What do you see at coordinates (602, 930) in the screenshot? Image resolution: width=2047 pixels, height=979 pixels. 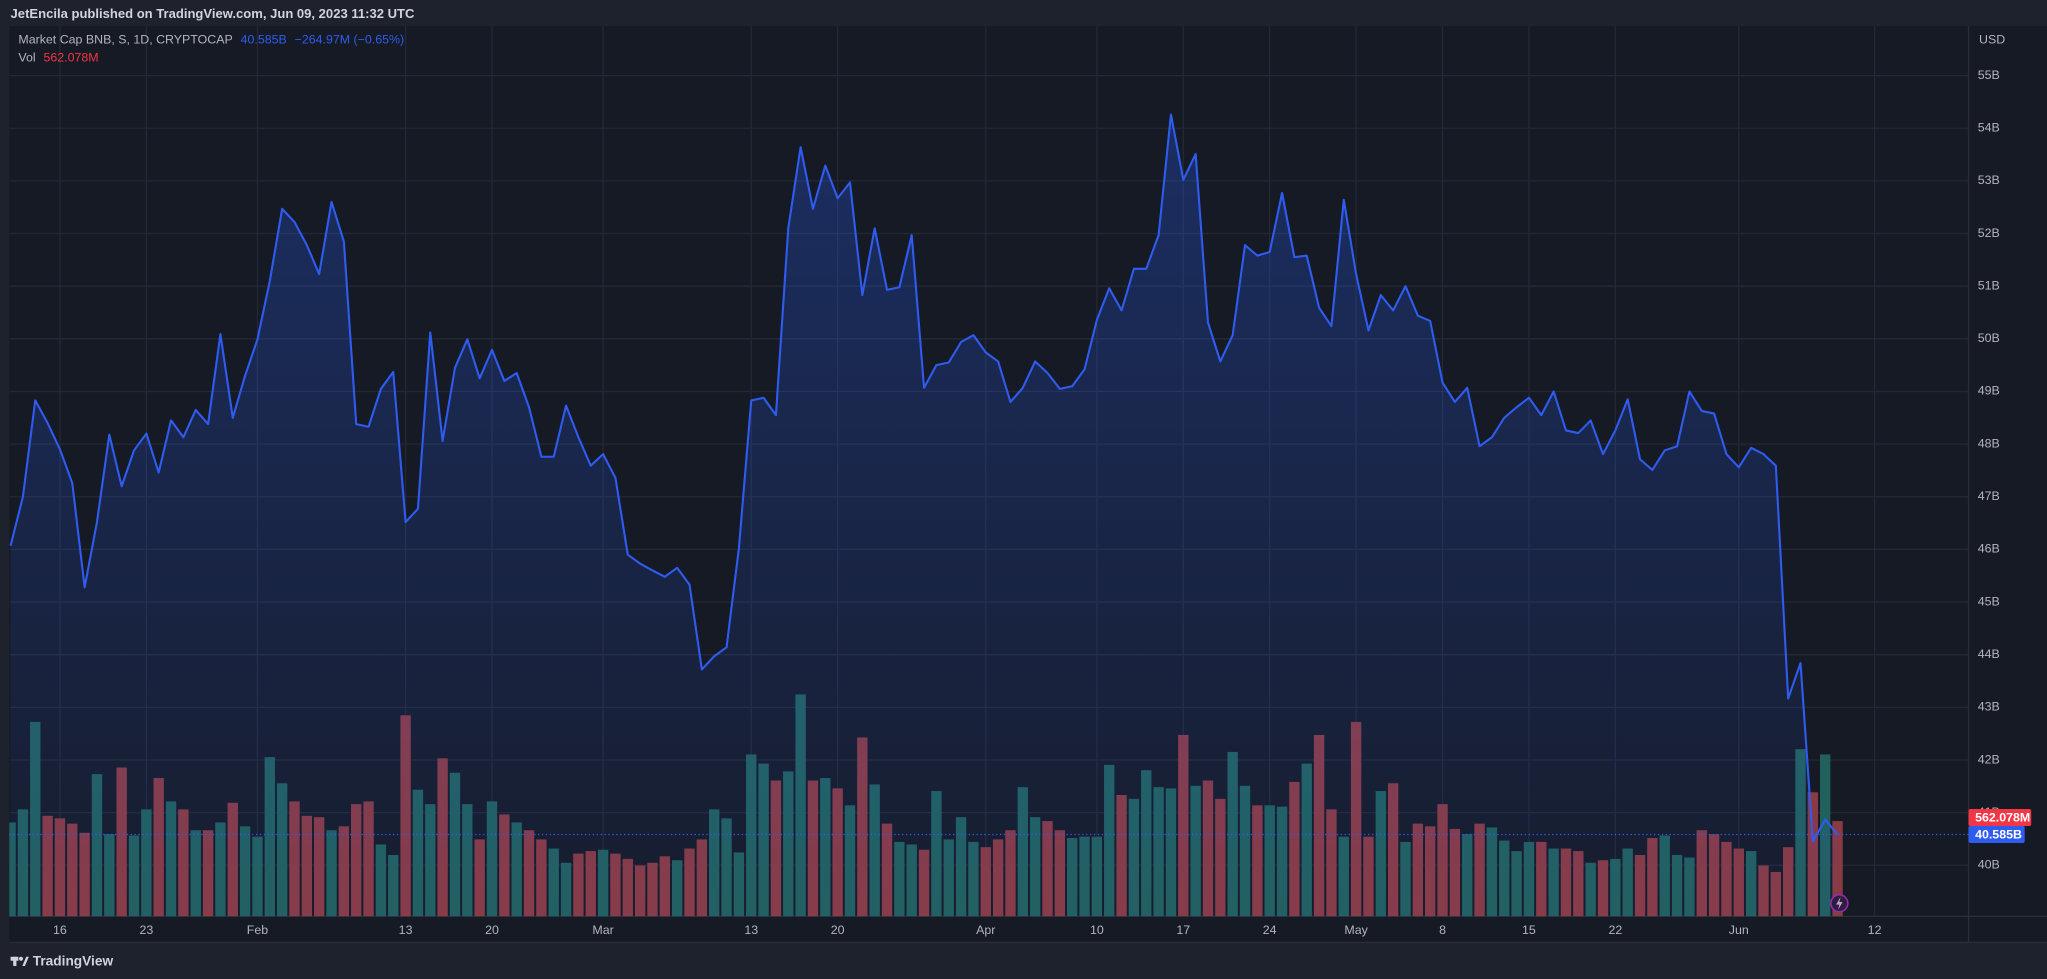 I see `x-tick-label: Mar` at bounding box center [602, 930].